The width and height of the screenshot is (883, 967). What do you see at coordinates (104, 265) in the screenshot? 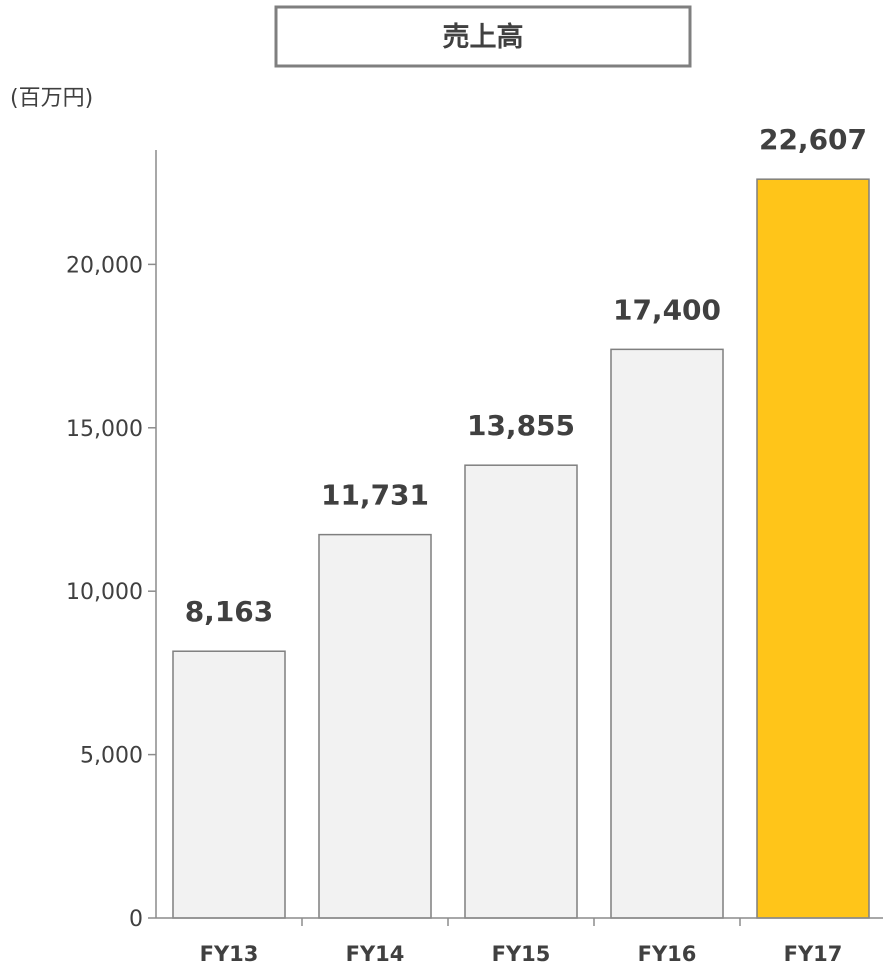
I see `y-tick-label: 20,000` at bounding box center [104, 265].